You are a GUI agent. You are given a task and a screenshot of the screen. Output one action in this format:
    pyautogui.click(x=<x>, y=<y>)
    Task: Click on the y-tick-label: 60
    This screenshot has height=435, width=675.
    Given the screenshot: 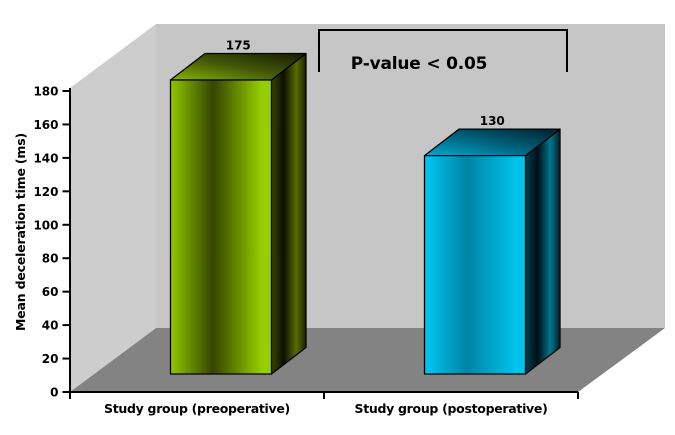 What is the action you would take?
    pyautogui.click(x=50, y=292)
    